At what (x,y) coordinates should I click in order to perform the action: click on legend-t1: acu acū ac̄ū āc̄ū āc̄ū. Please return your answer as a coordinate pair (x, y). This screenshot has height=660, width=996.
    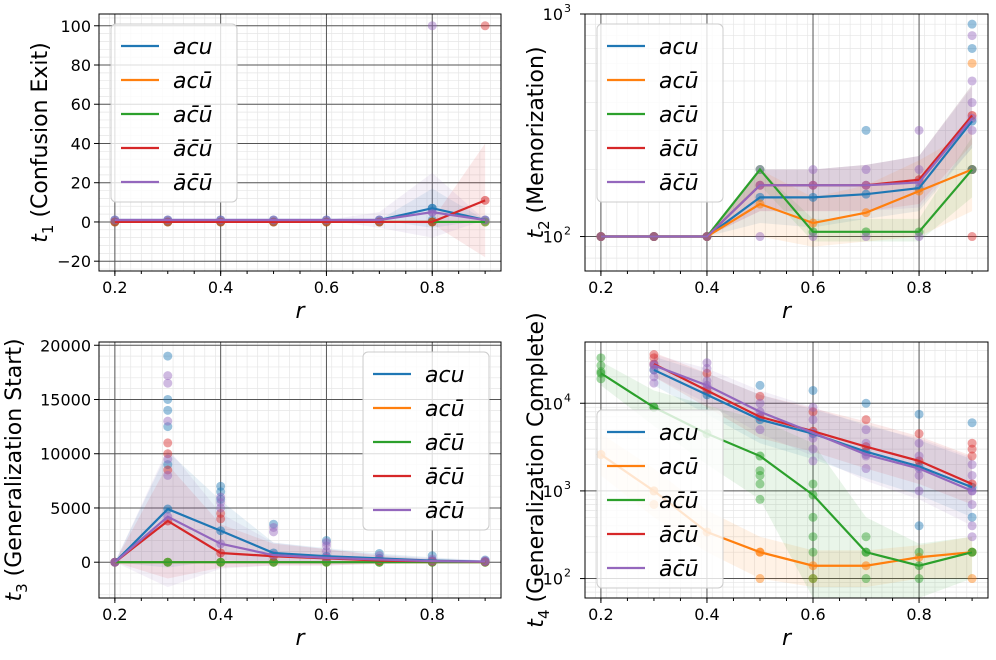
    Looking at the image, I should click on (174, 113).